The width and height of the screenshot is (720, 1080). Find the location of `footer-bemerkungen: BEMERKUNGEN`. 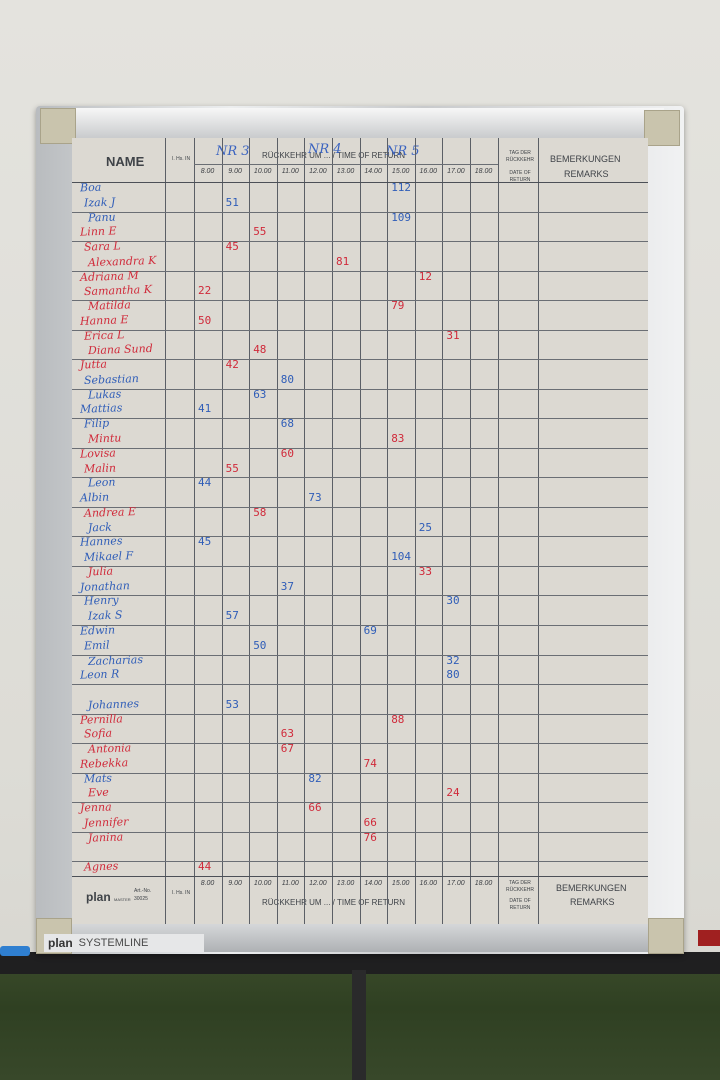

footer-bemerkungen: BEMERKUNGEN is located at coordinates (591, 888).